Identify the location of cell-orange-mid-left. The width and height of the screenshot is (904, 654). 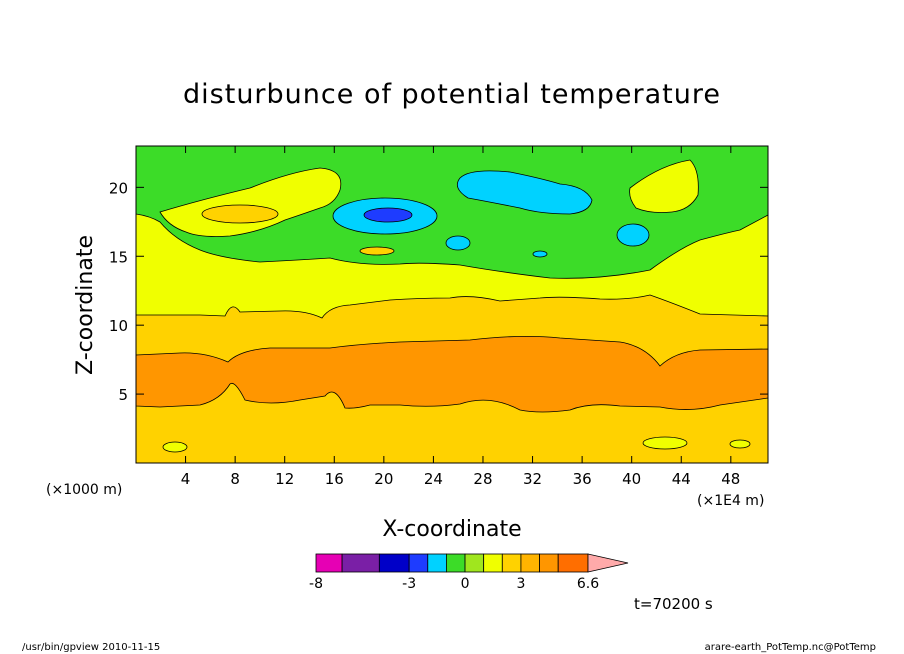
(377, 251).